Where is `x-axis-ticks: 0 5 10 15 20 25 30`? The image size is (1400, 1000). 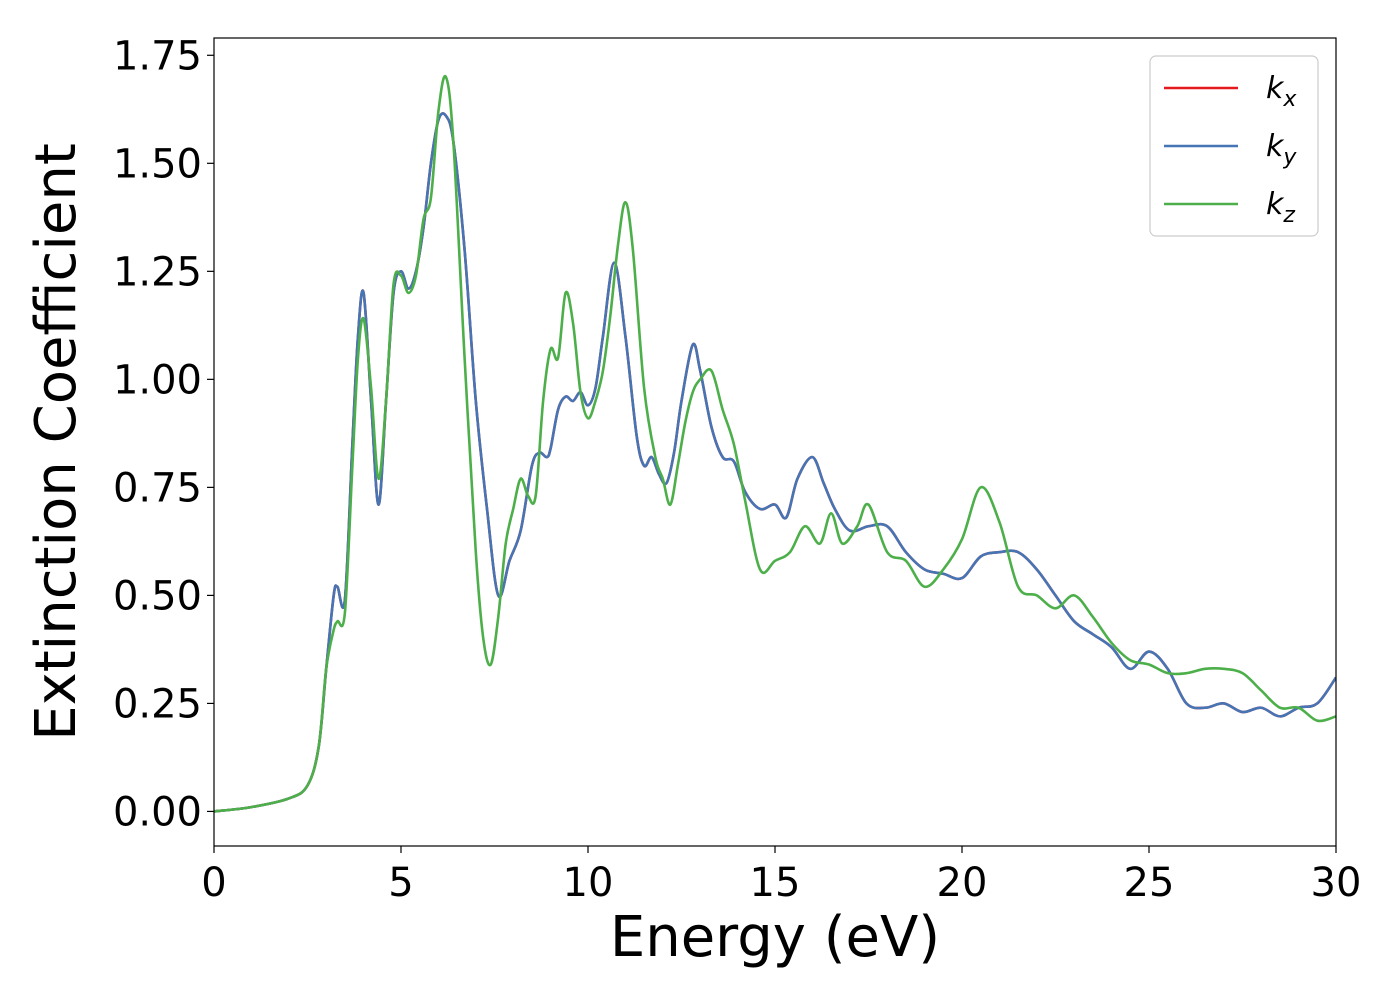
x-axis-ticks: 0 5 10 15 20 25 30 is located at coordinates (781, 876).